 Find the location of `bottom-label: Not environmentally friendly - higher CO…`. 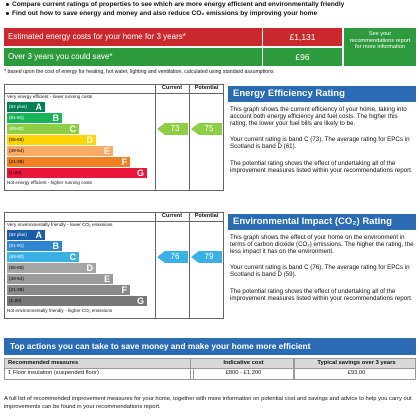

bottom-label: Not environmentally friendly - higher CO… is located at coordinates (60, 310).